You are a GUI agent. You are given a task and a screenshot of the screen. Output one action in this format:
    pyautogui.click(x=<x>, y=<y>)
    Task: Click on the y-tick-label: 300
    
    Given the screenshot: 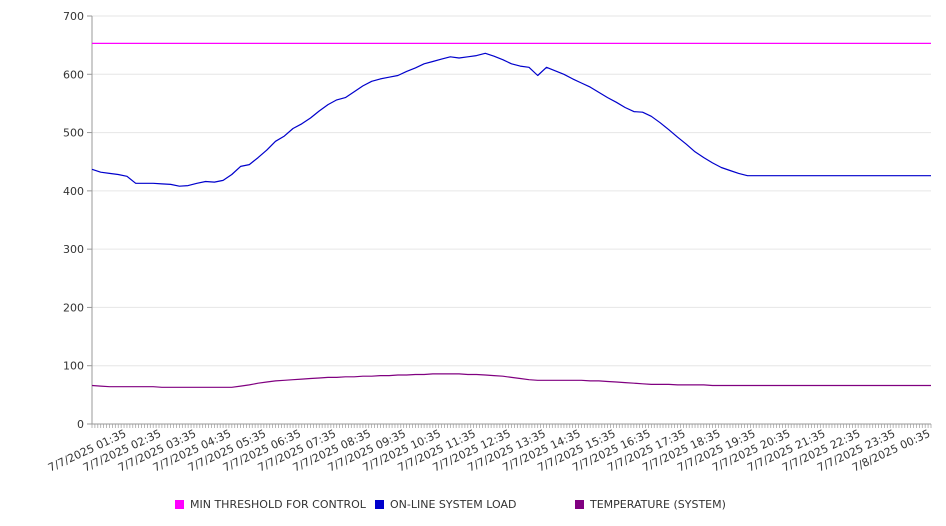 What is the action you would take?
    pyautogui.click(x=73, y=249)
    